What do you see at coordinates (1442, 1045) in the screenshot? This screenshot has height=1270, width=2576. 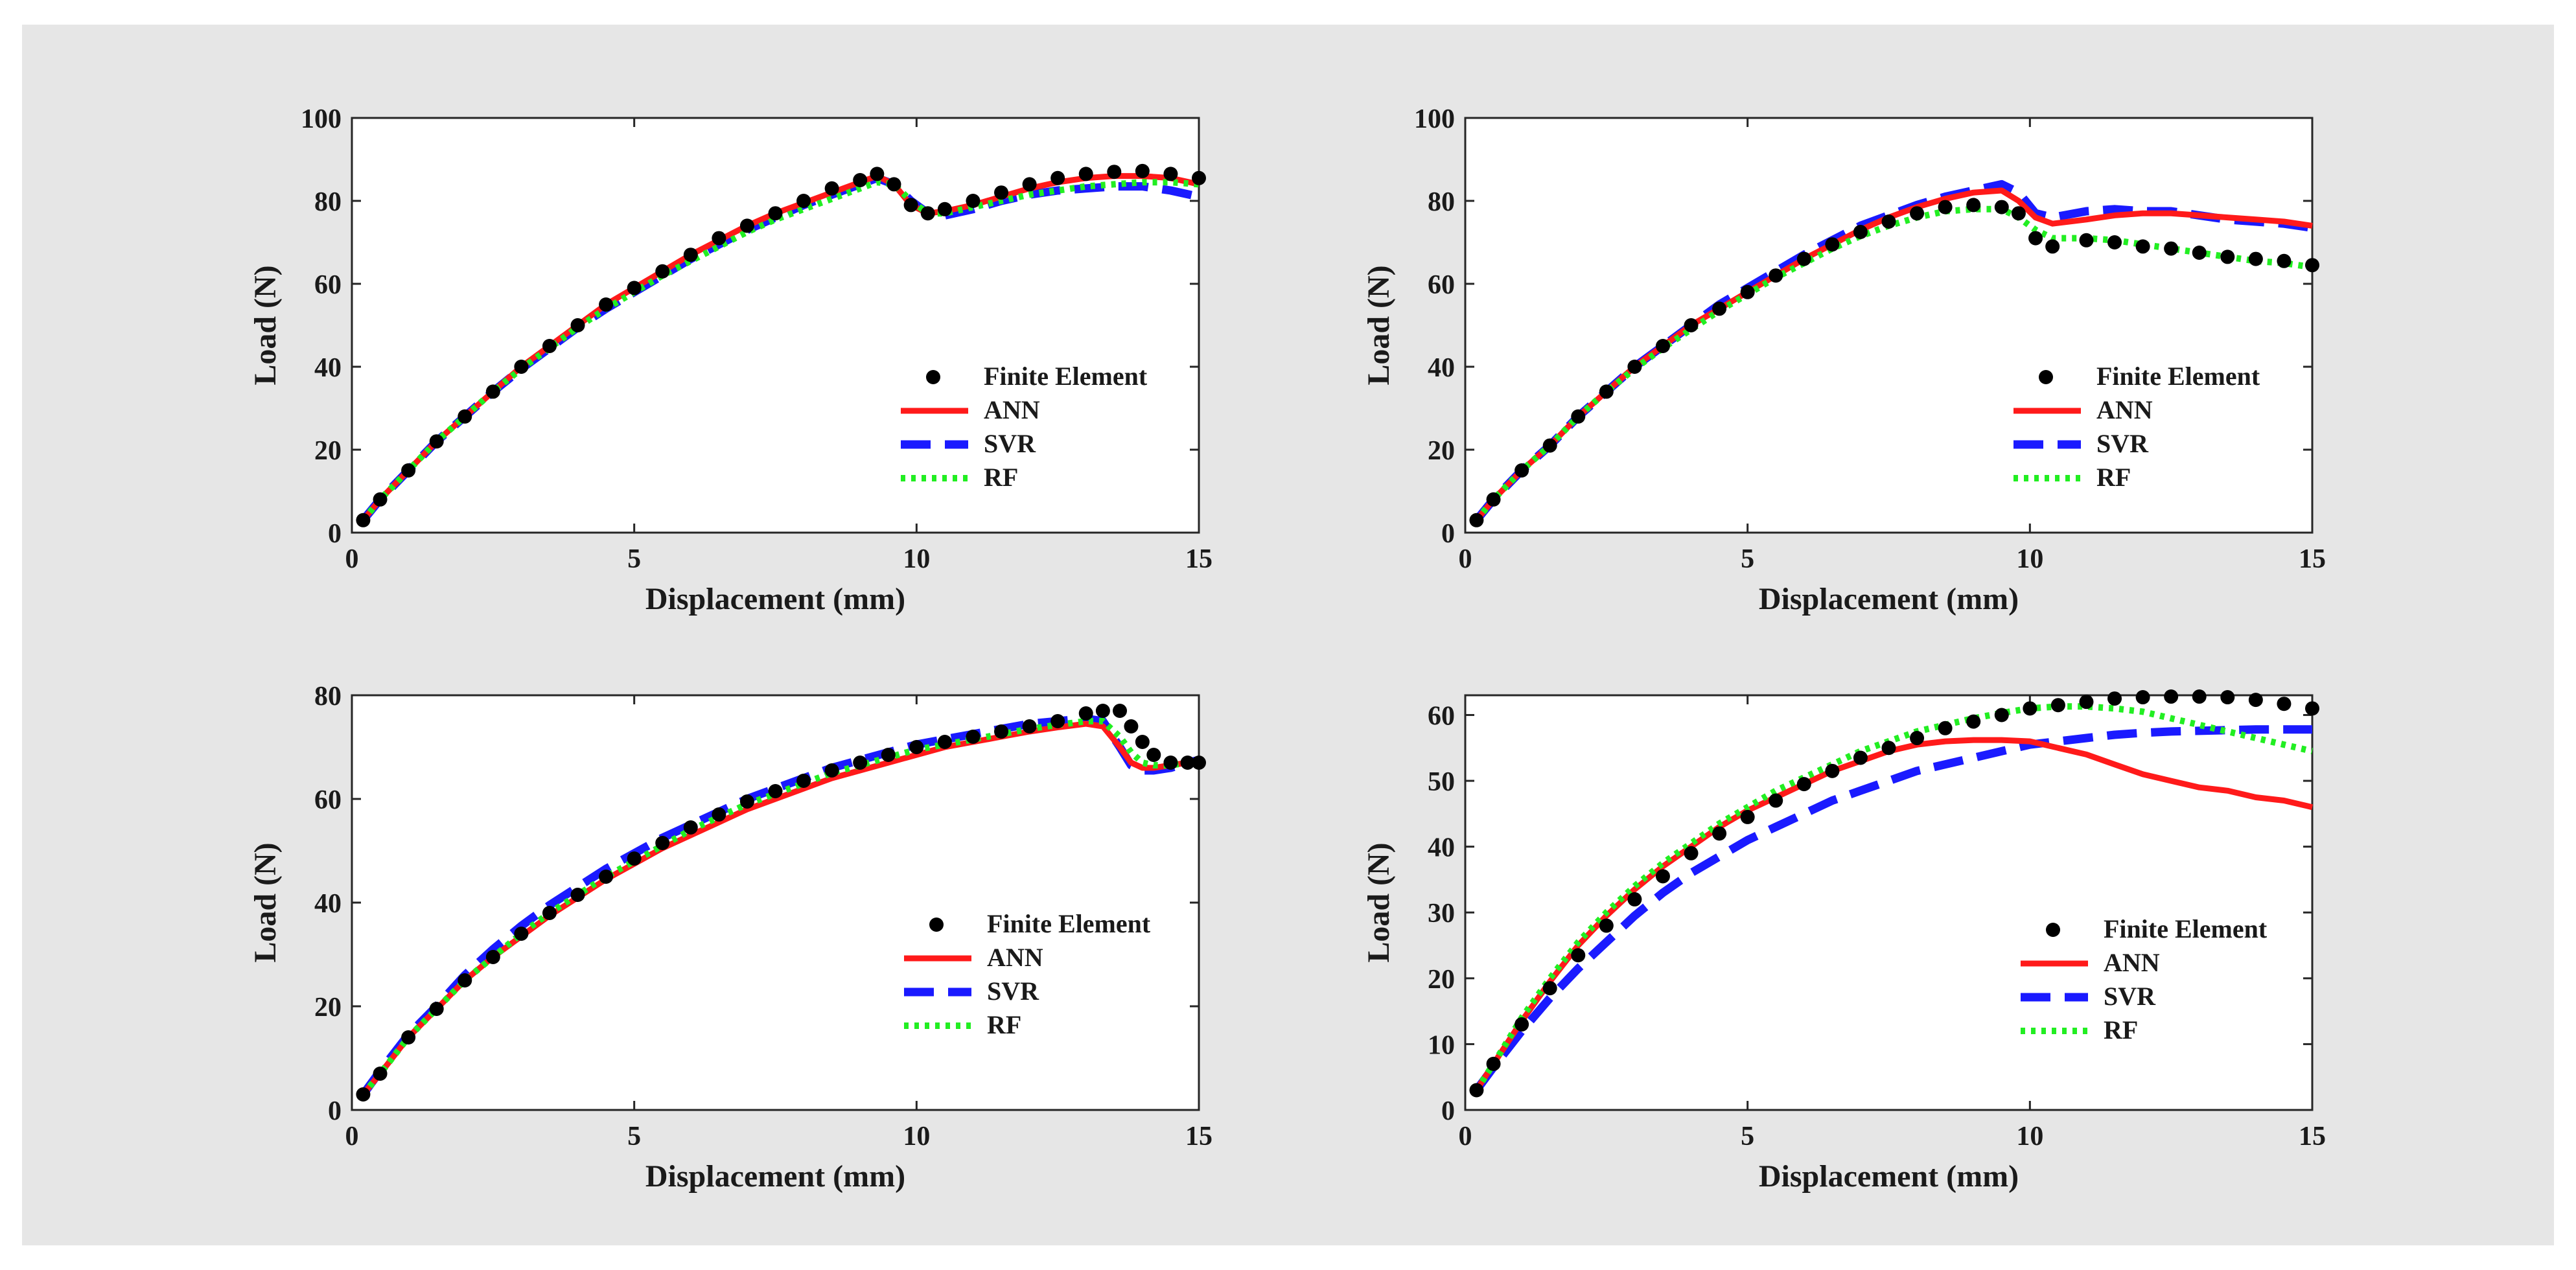 I see `y-tick-label: 10` at bounding box center [1442, 1045].